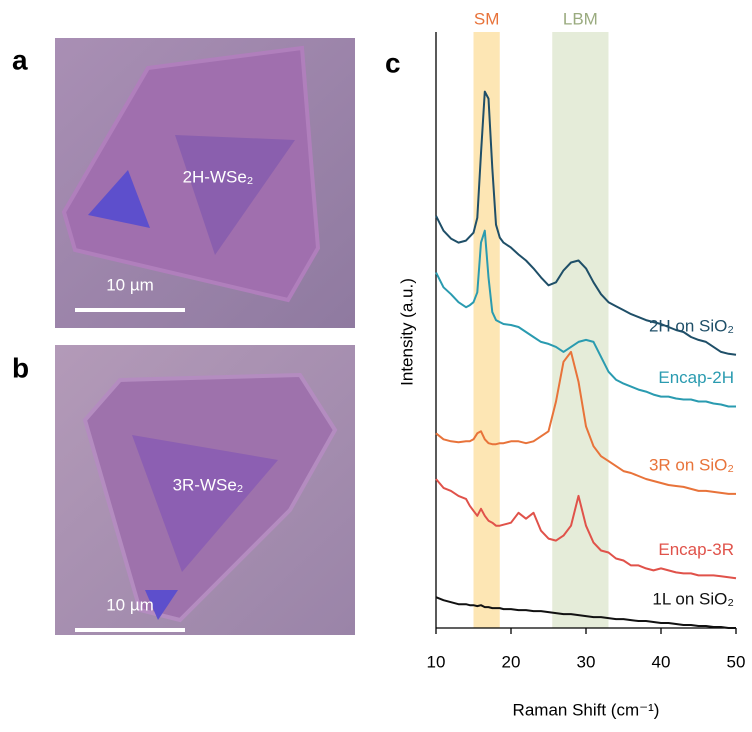 The width and height of the screenshot is (752, 732). I want to click on x-tick-label: 30, so click(586, 661).